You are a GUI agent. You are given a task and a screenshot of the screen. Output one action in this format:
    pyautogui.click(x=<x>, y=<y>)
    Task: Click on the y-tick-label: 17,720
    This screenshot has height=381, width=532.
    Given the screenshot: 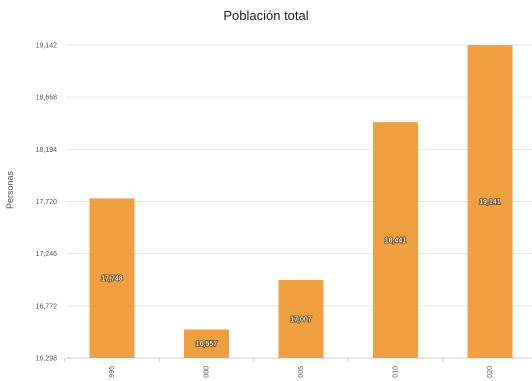 What is the action you would take?
    pyautogui.click(x=47, y=202)
    